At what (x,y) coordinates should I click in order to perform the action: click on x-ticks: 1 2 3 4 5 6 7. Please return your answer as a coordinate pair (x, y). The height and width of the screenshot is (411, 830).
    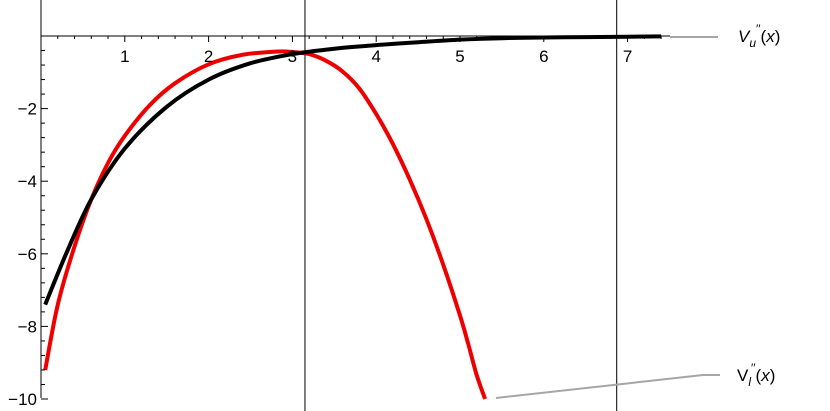
    Looking at the image, I should click on (359, 51).